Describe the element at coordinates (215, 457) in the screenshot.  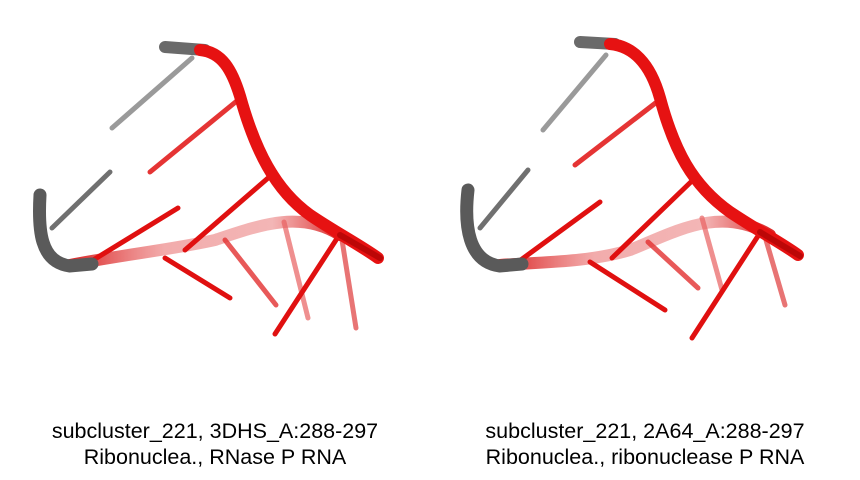
I see `caption-line-2: Ribonuclea., RNase P RNA` at that location.